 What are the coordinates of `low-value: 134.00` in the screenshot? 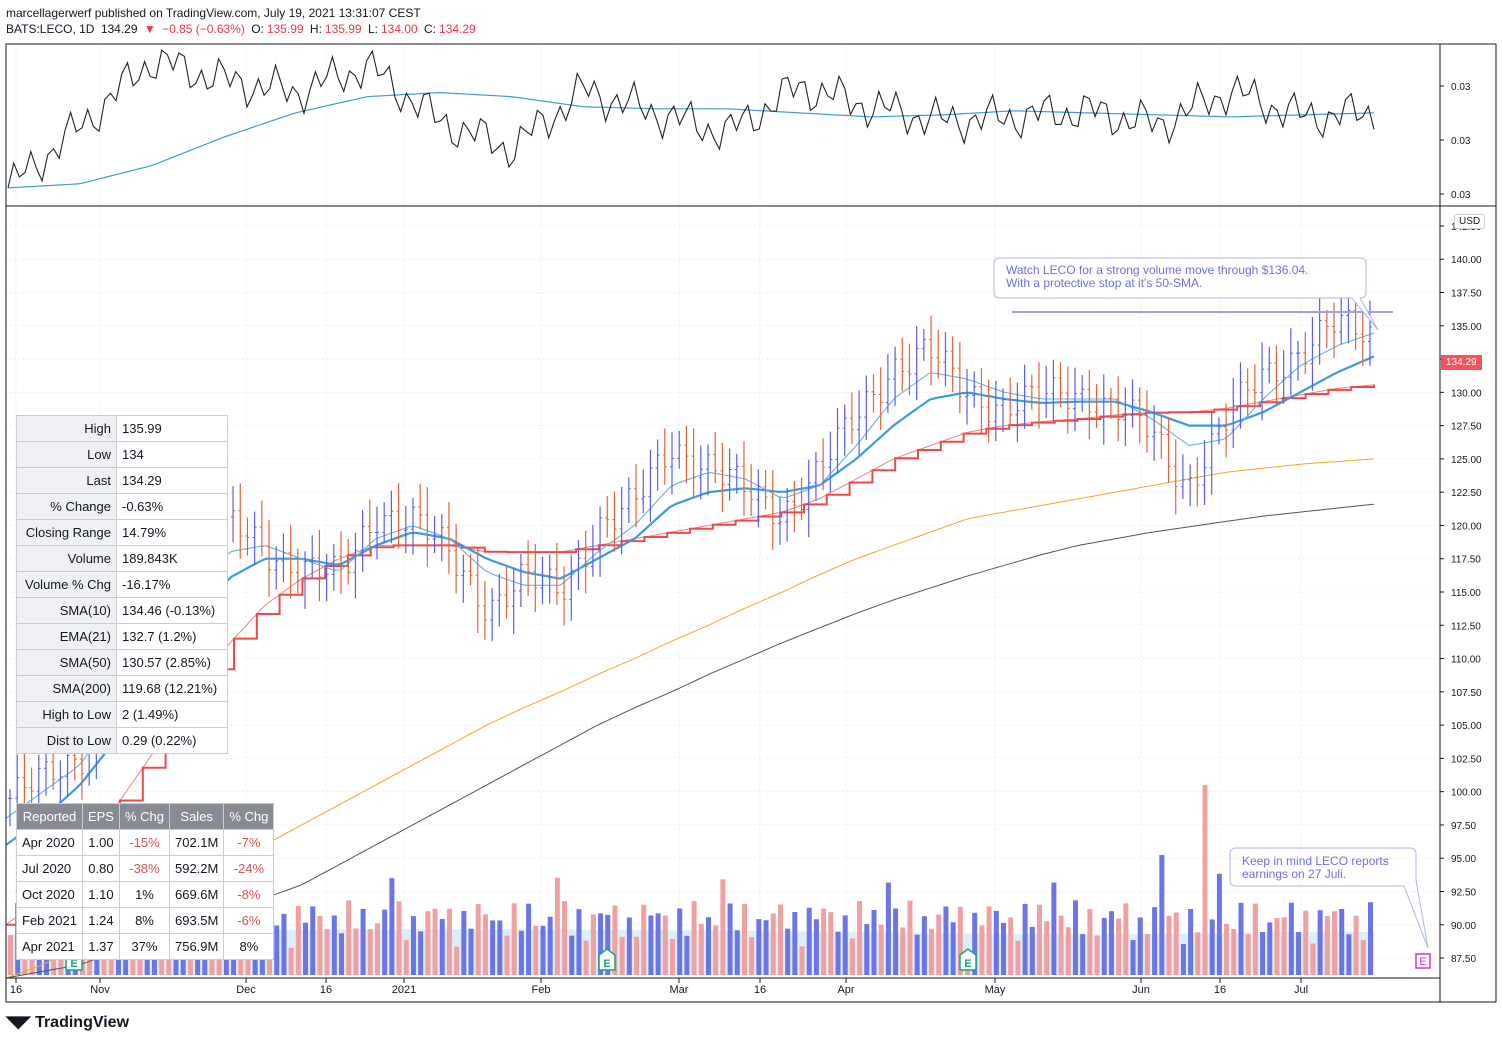 It's located at (399, 29).